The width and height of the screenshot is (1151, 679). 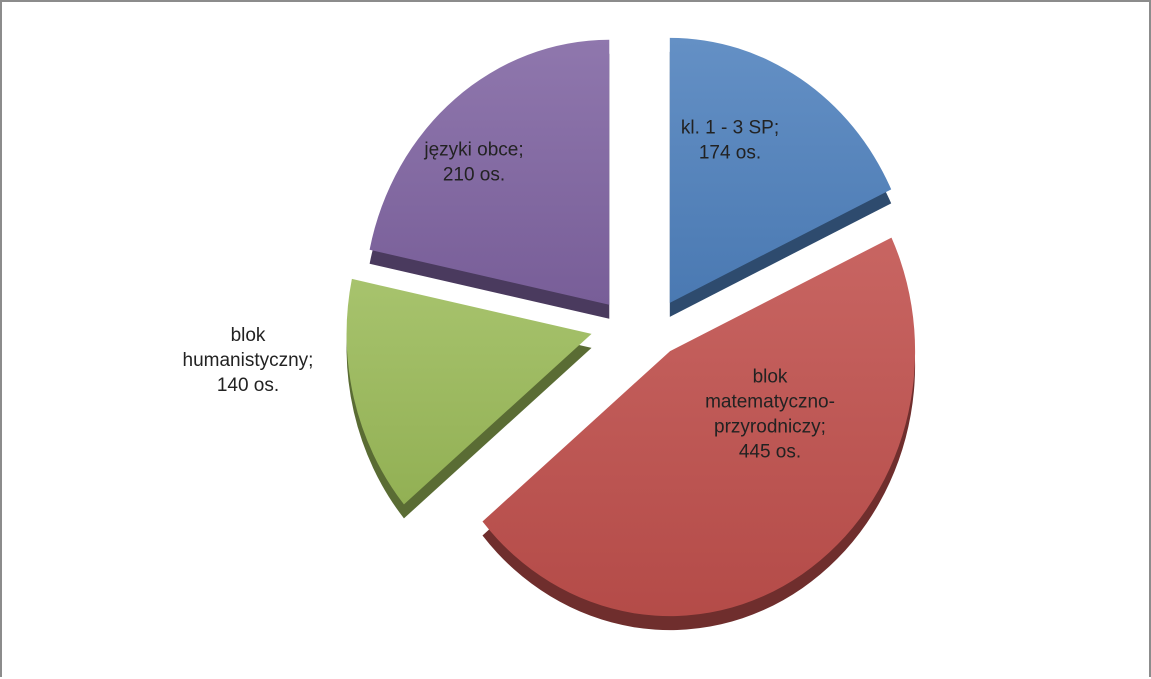 What do you see at coordinates (770, 415) in the screenshot?
I see `data-label: blok matematyczno-przyrodniczy; 445 os.` at bounding box center [770, 415].